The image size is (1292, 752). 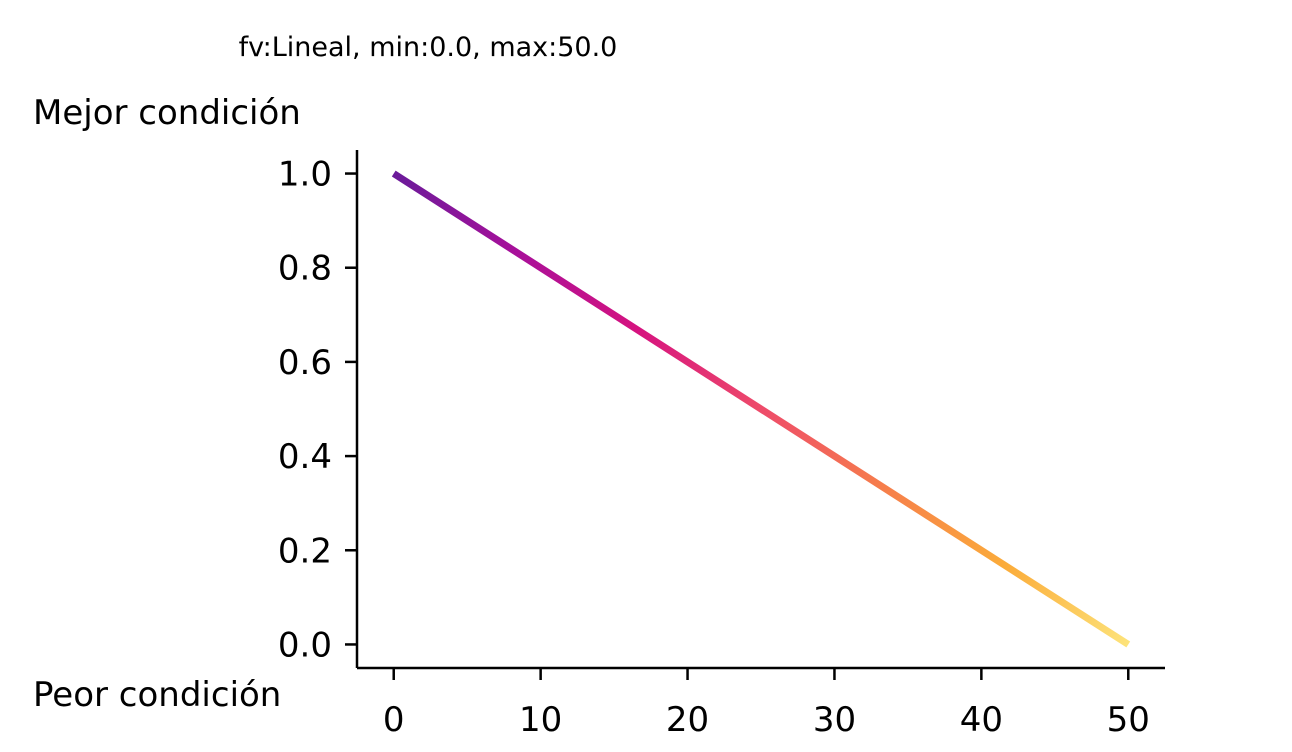 I want to click on x-tick-label: 0, so click(x=394, y=720).